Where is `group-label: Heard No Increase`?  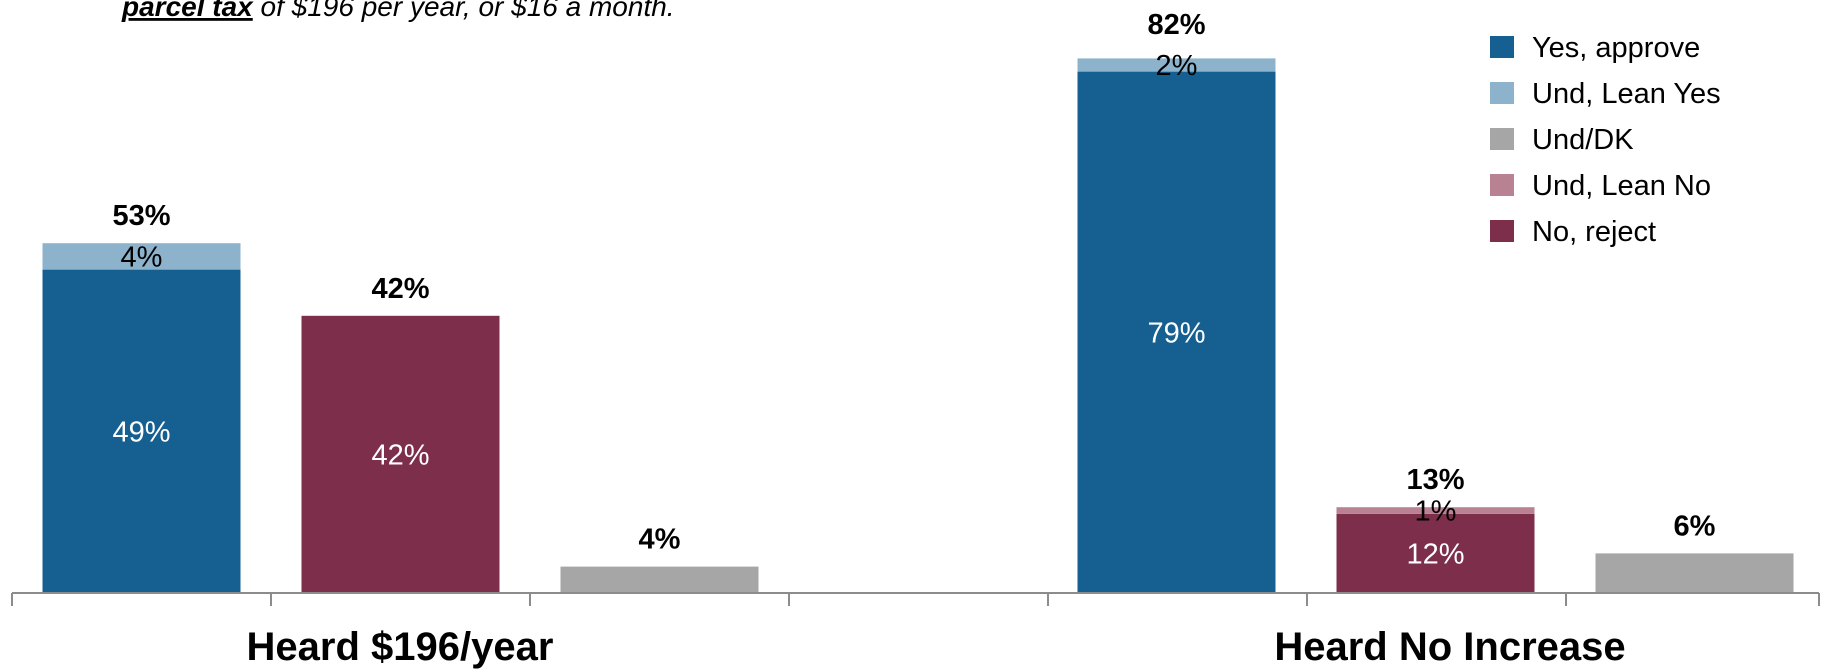
group-label: Heard No Increase is located at coordinates (1449, 647).